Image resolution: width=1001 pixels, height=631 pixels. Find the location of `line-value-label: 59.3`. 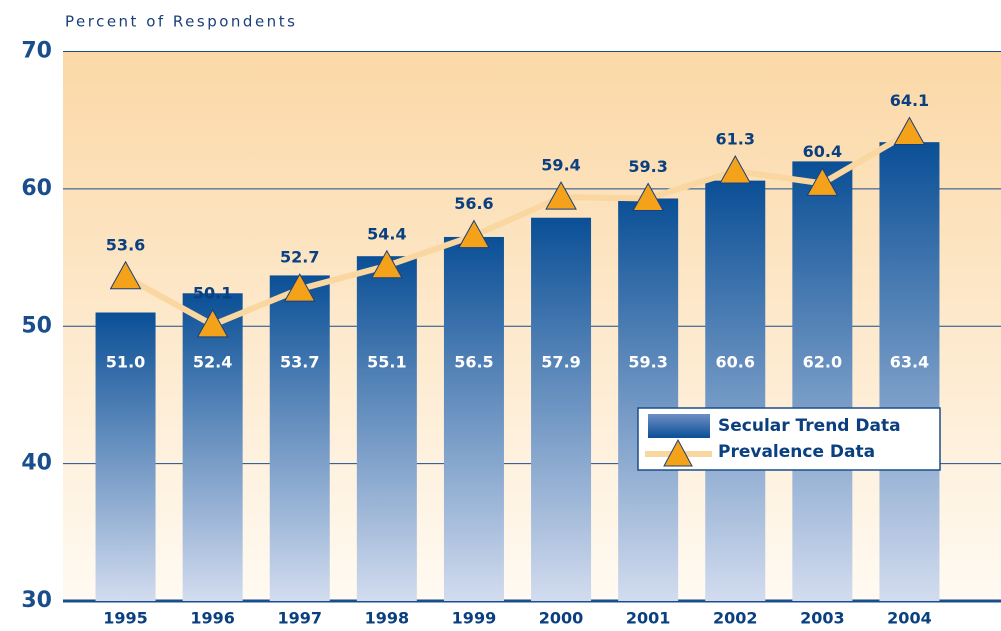

line-value-label: 59.3 is located at coordinates (647, 166).